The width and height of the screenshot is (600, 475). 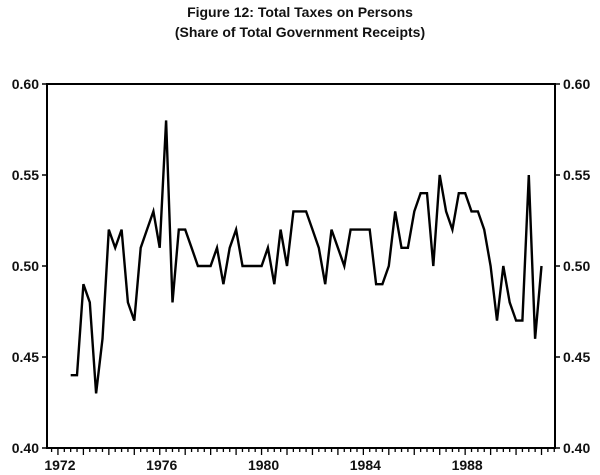 I want to click on y-tick-label-left: 0.40, so click(x=25, y=448).